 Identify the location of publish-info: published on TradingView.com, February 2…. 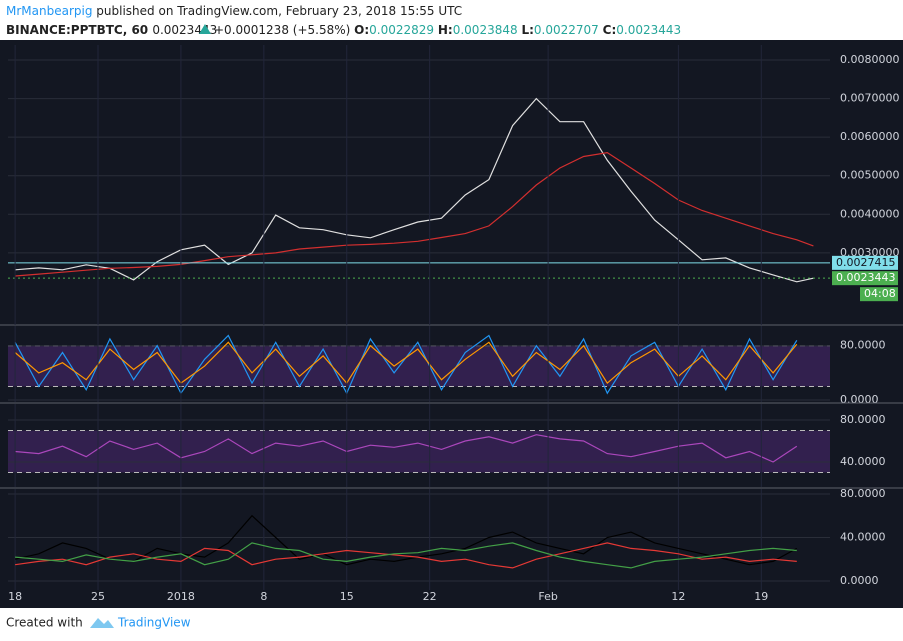
(279, 11).